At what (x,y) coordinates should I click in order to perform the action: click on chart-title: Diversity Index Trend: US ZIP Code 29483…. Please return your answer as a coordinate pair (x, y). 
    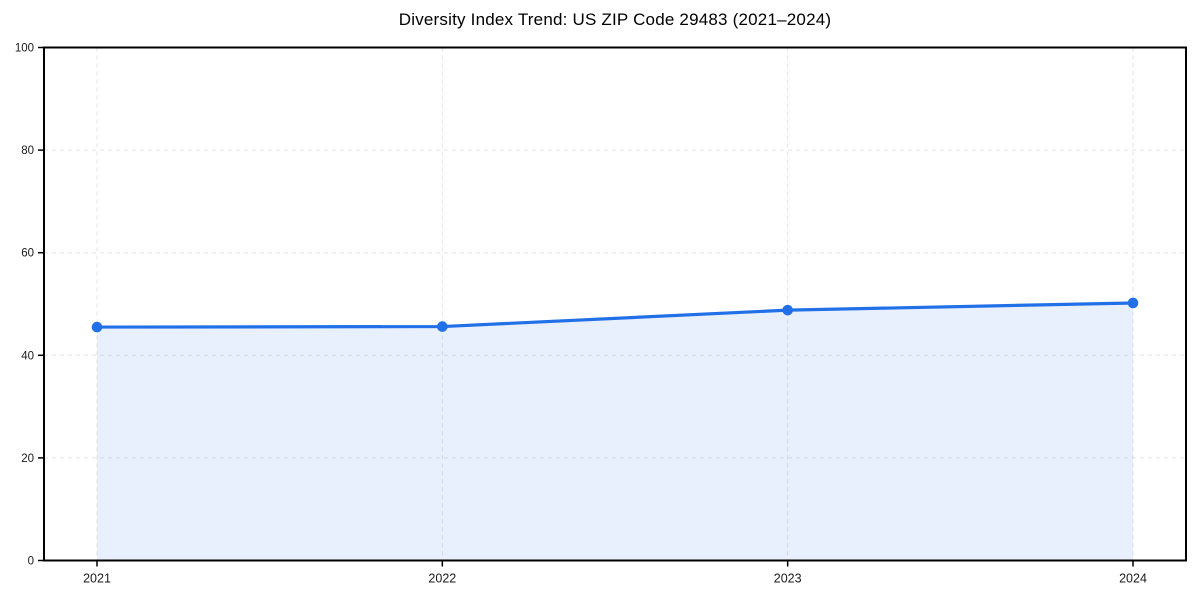
    Looking at the image, I should click on (615, 19).